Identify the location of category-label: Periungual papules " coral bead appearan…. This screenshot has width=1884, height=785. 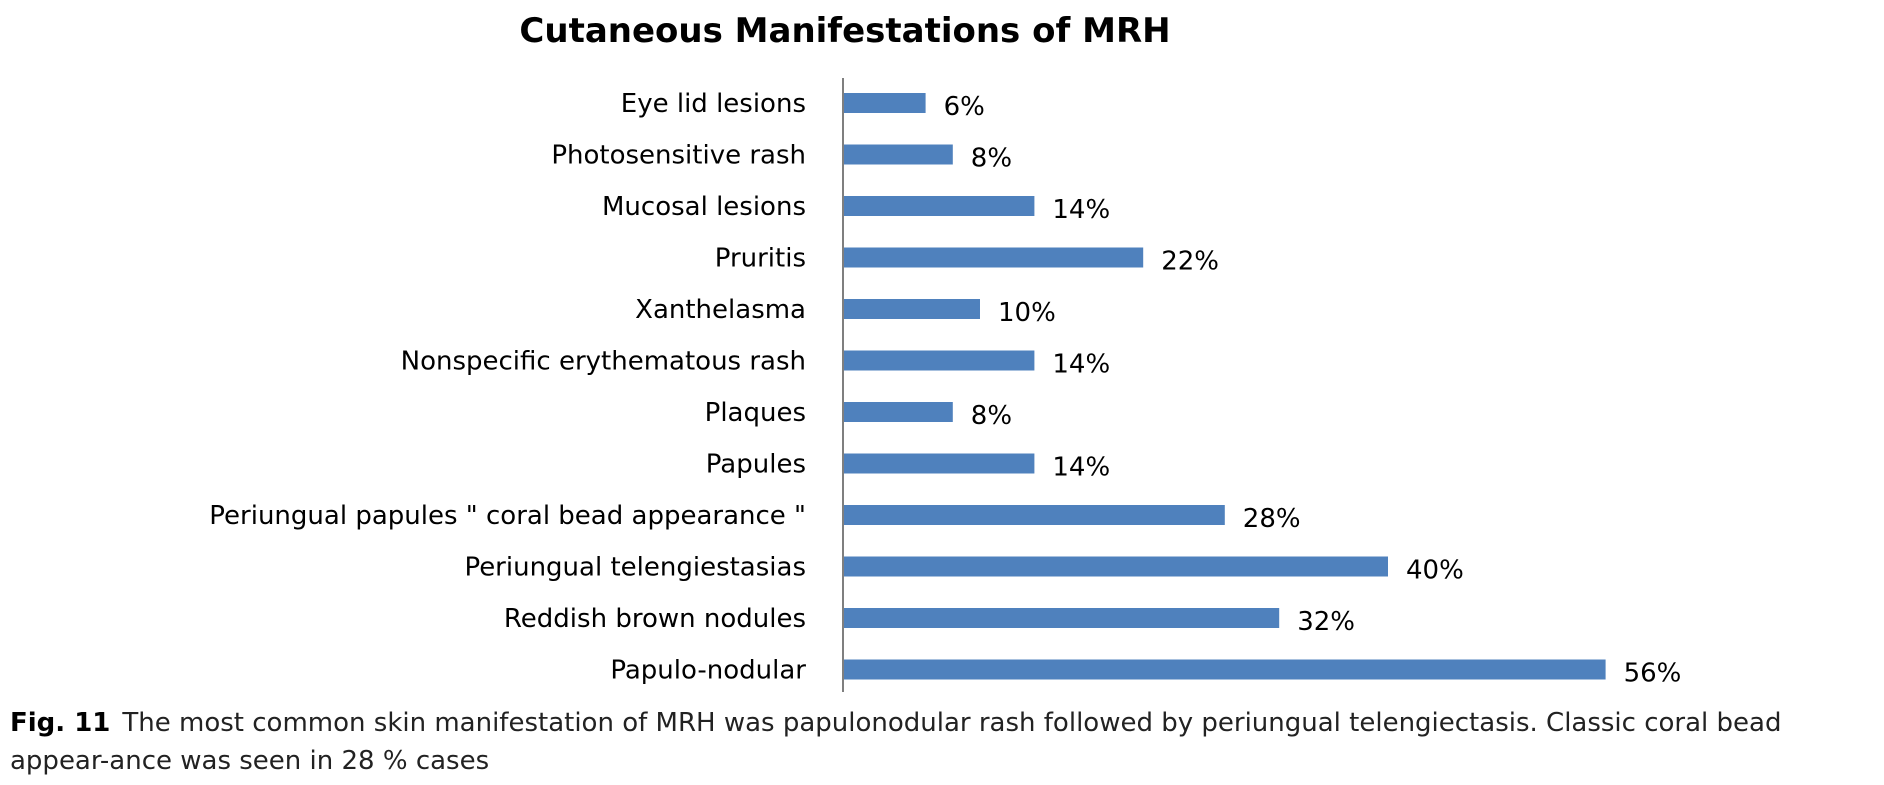
(507, 516).